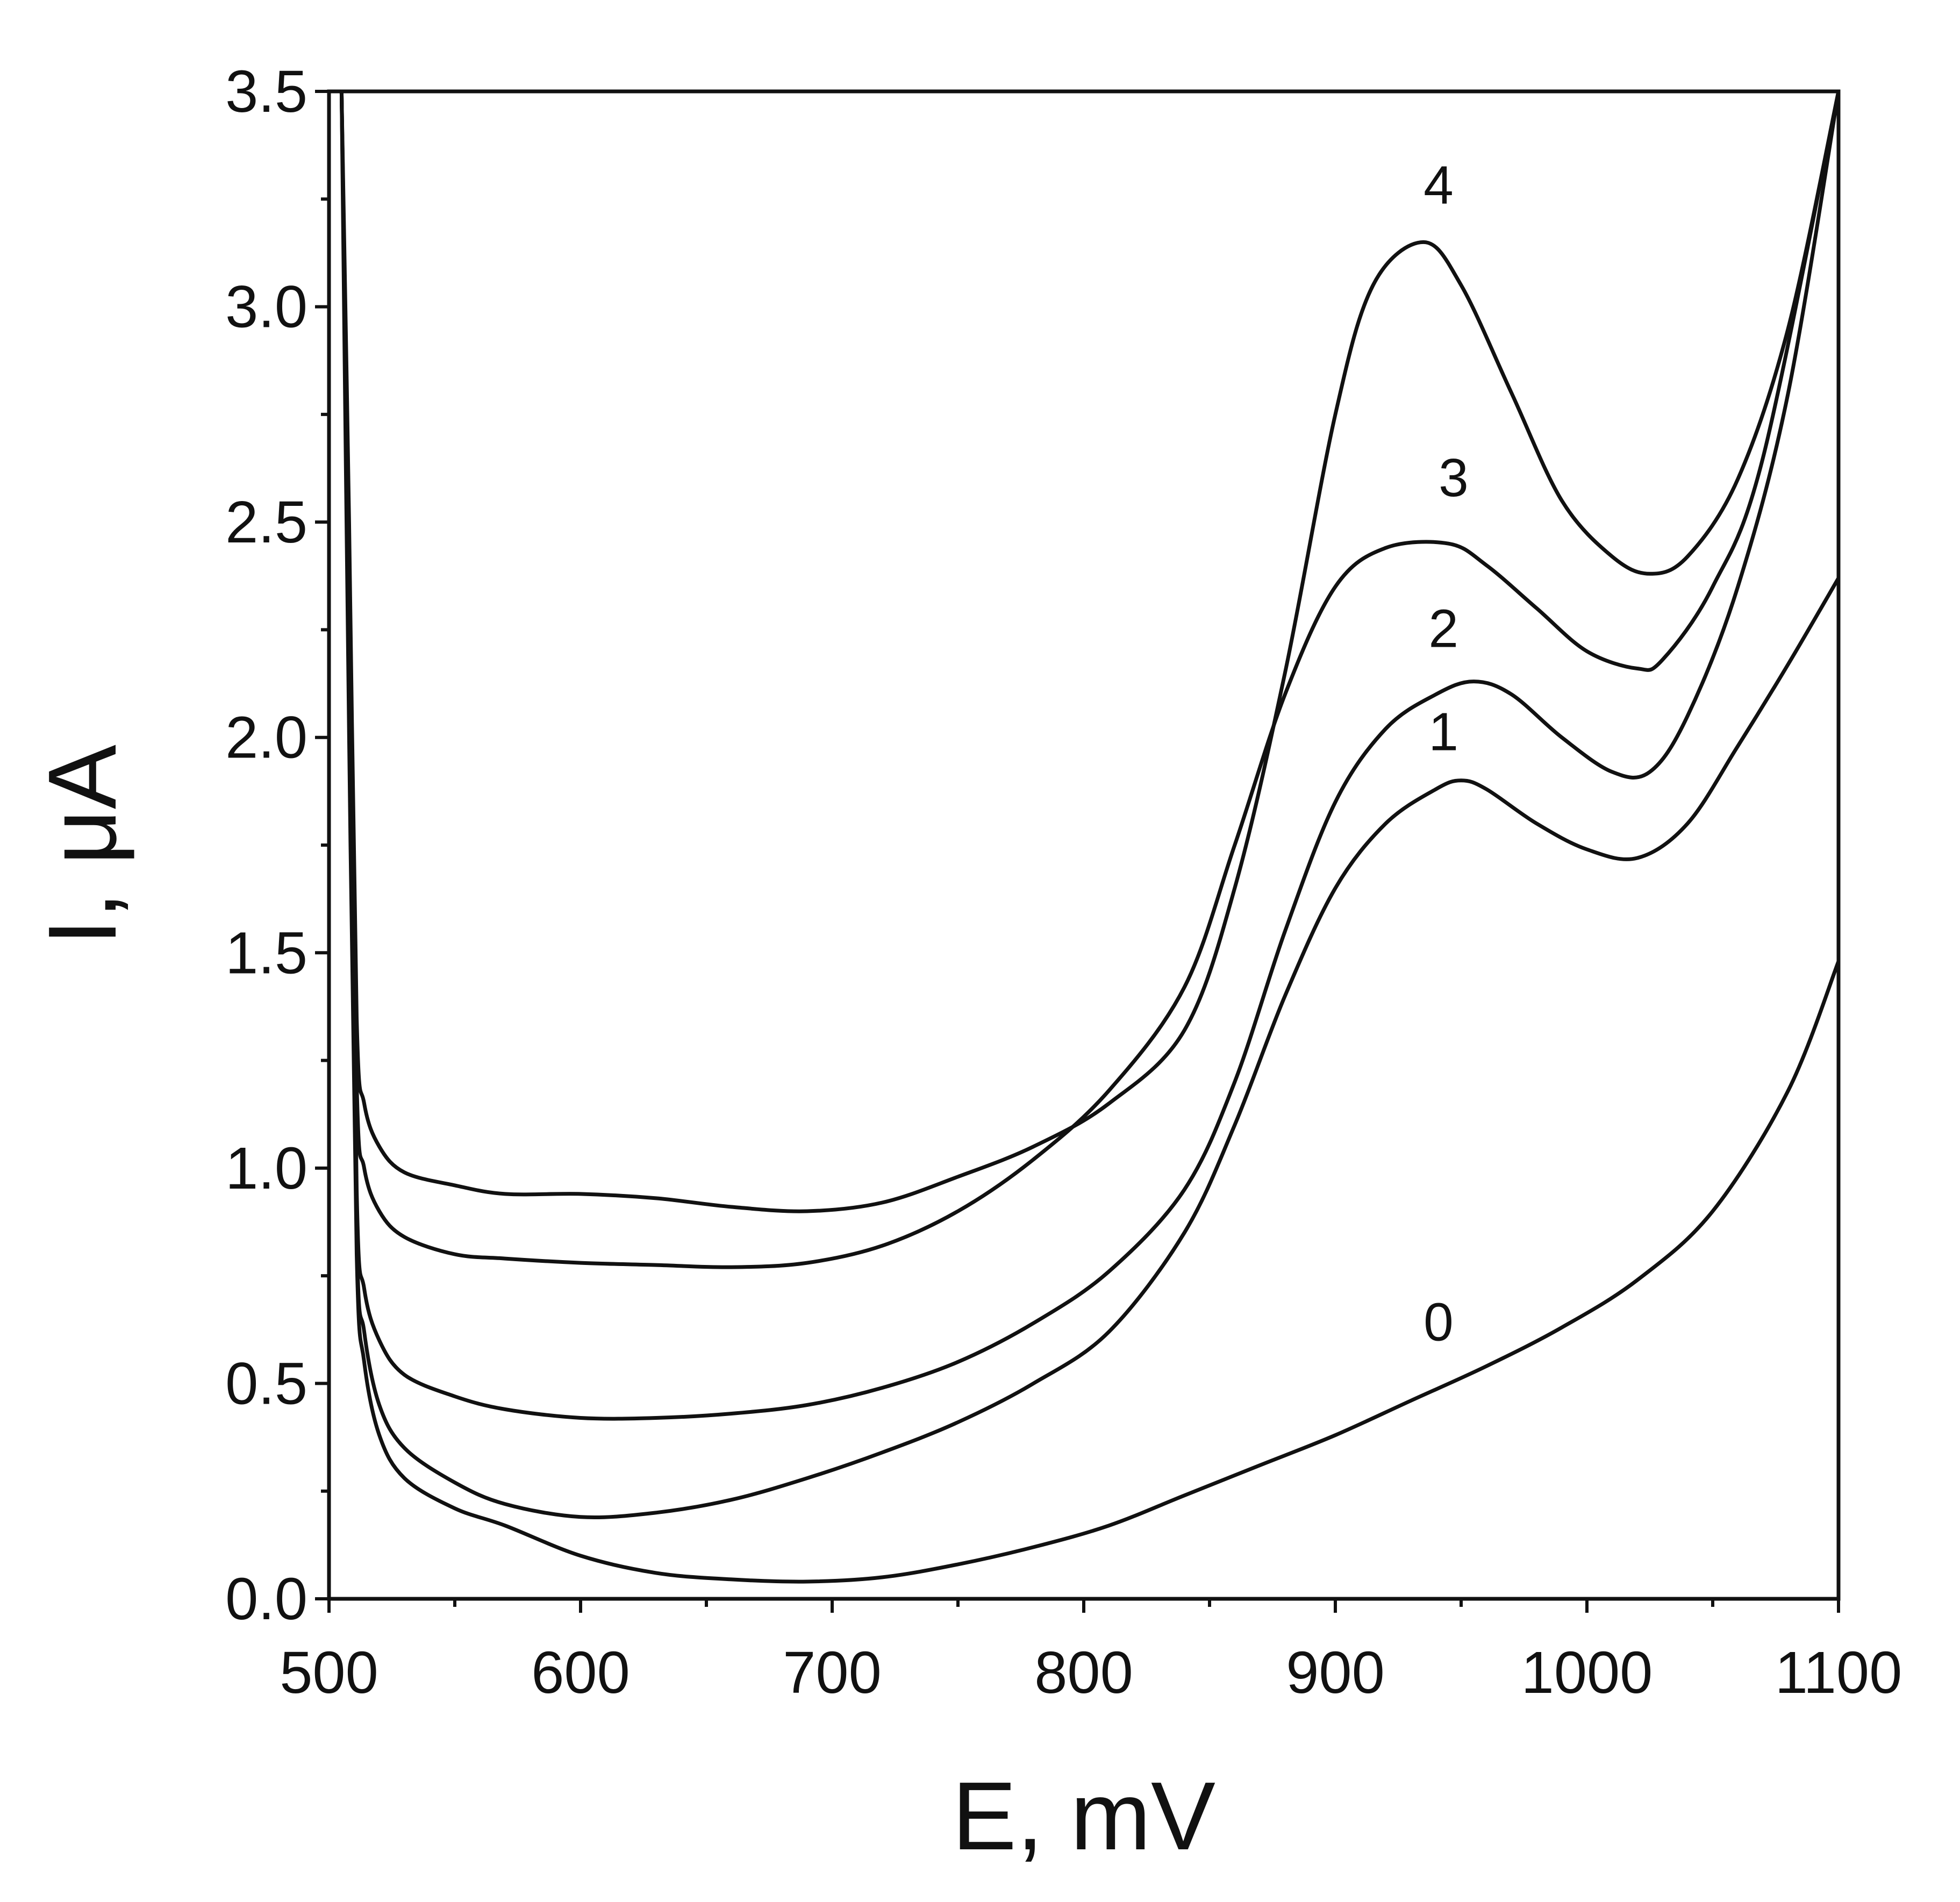 The height and width of the screenshot is (1902, 1960). Describe the element at coordinates (832, 1673) in the screenshot. I see `x-tick-label: 700` at that location.